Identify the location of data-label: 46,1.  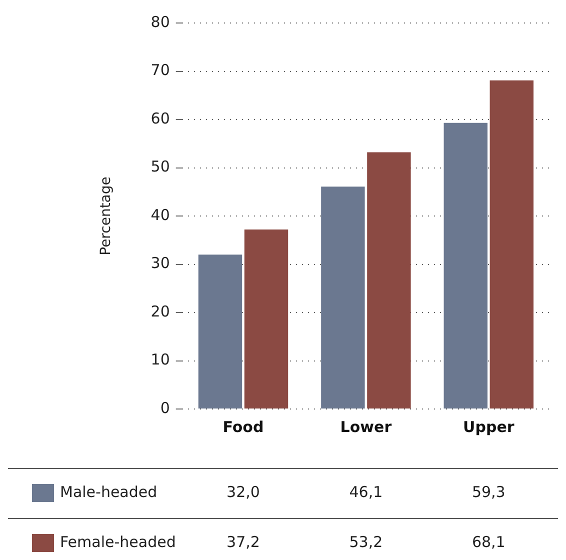
(366, 491).